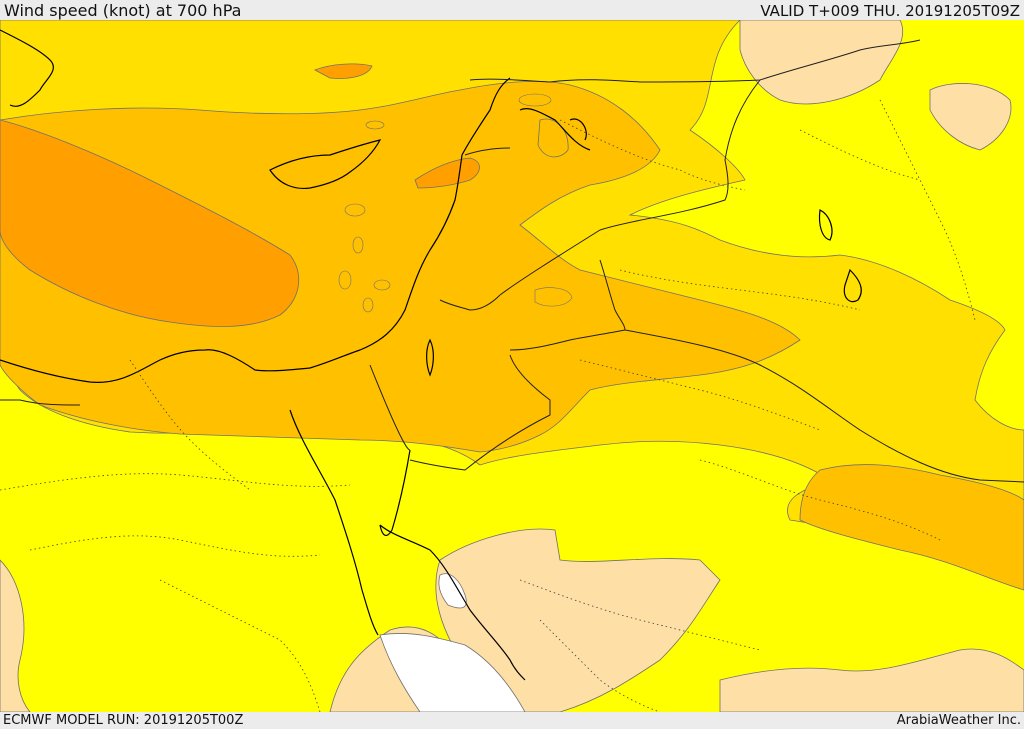  What do you see at coordinates (890, 11) in the screenshot?
I see `valid-time: VALID T+009 THU. 20191205T09Z` at bounding box center [890, 11].